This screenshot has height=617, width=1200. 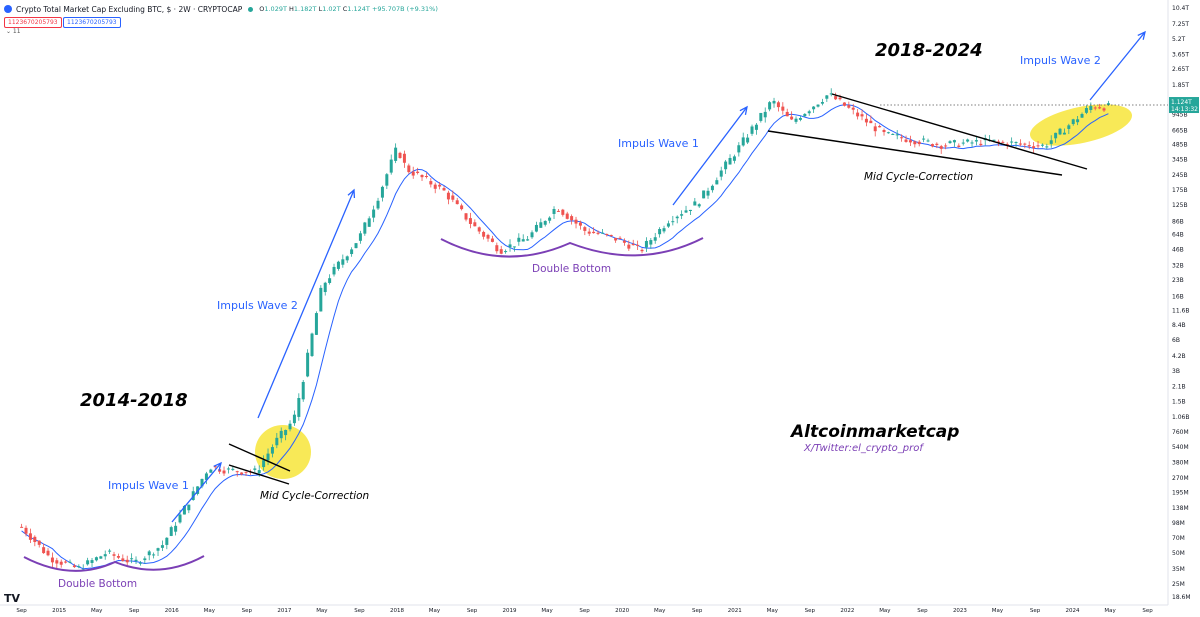 What do you see at coordinates (1176, 340) in the screenshot?
I see `price-tick-label: 6B` at bounding box center [1176, 340].